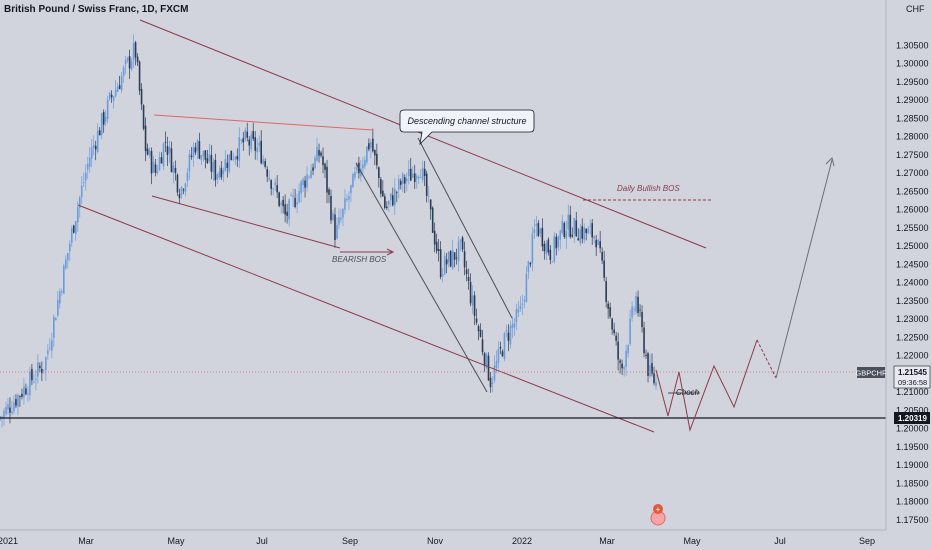  I want to click on economic-event-icon: +, so click(658, 515).